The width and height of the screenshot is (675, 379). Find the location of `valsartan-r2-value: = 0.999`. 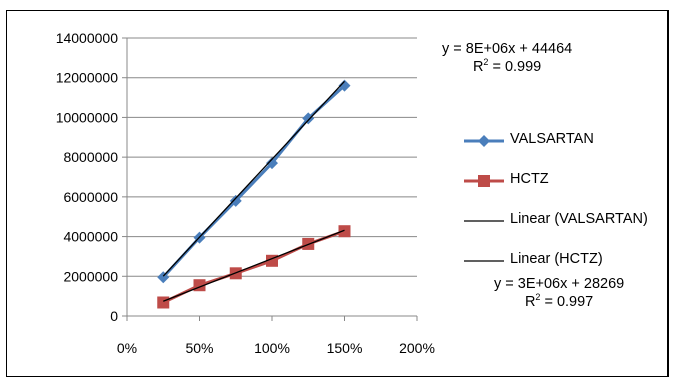

valsartan-r2-value: = 0.999 is located at coordinates (515, 66).